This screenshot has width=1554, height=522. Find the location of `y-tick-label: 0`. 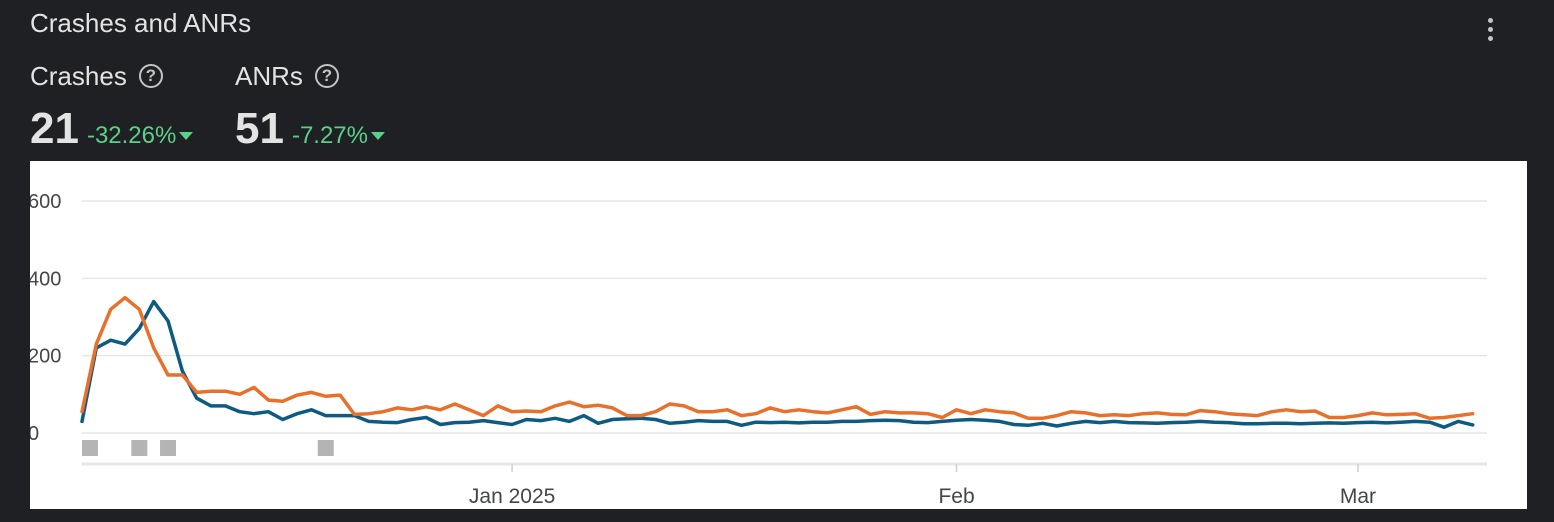

y-tick-label: 0 is located at coordinates (34, 434).